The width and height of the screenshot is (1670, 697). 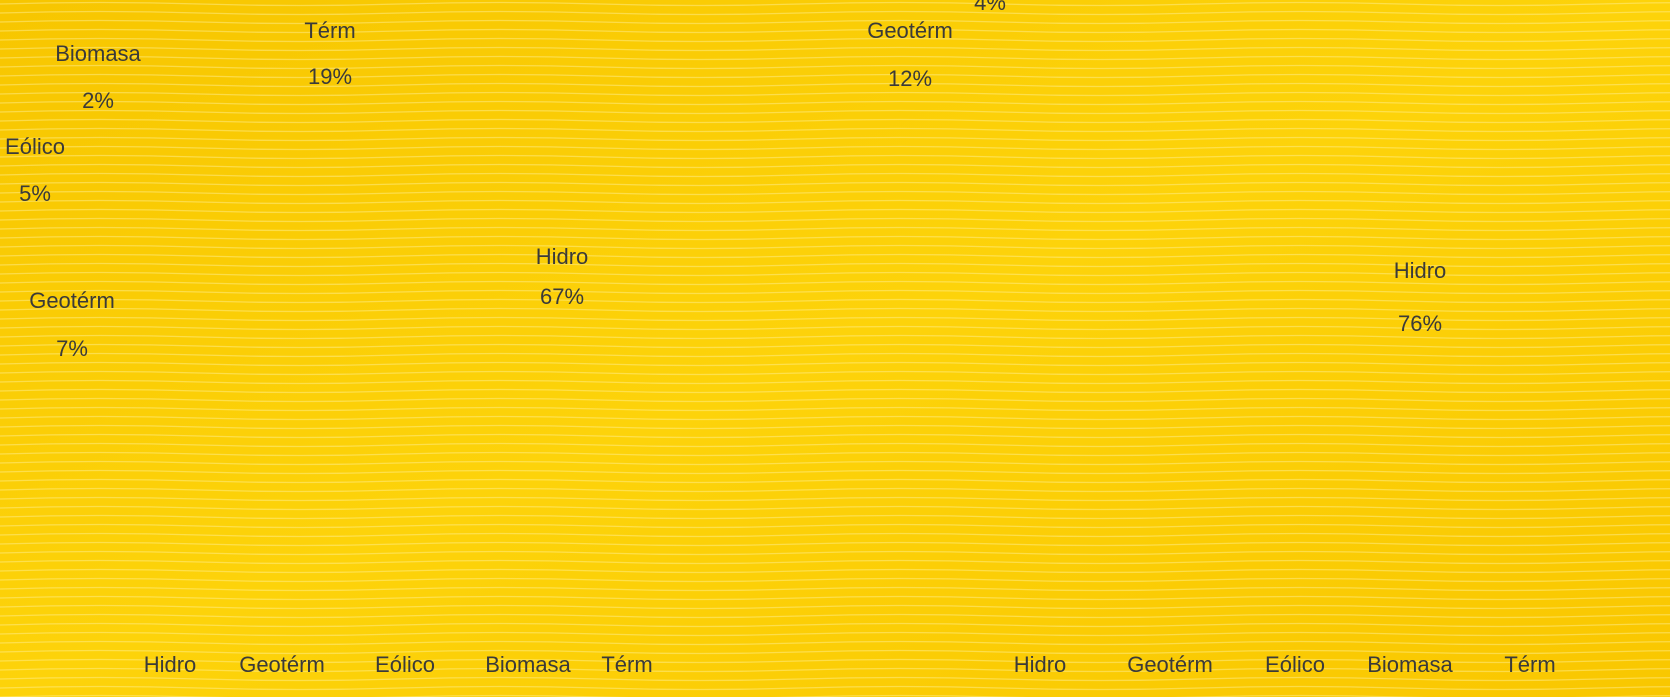 I want to click on slice-value-label: 4%, so click(x=990, y=7).